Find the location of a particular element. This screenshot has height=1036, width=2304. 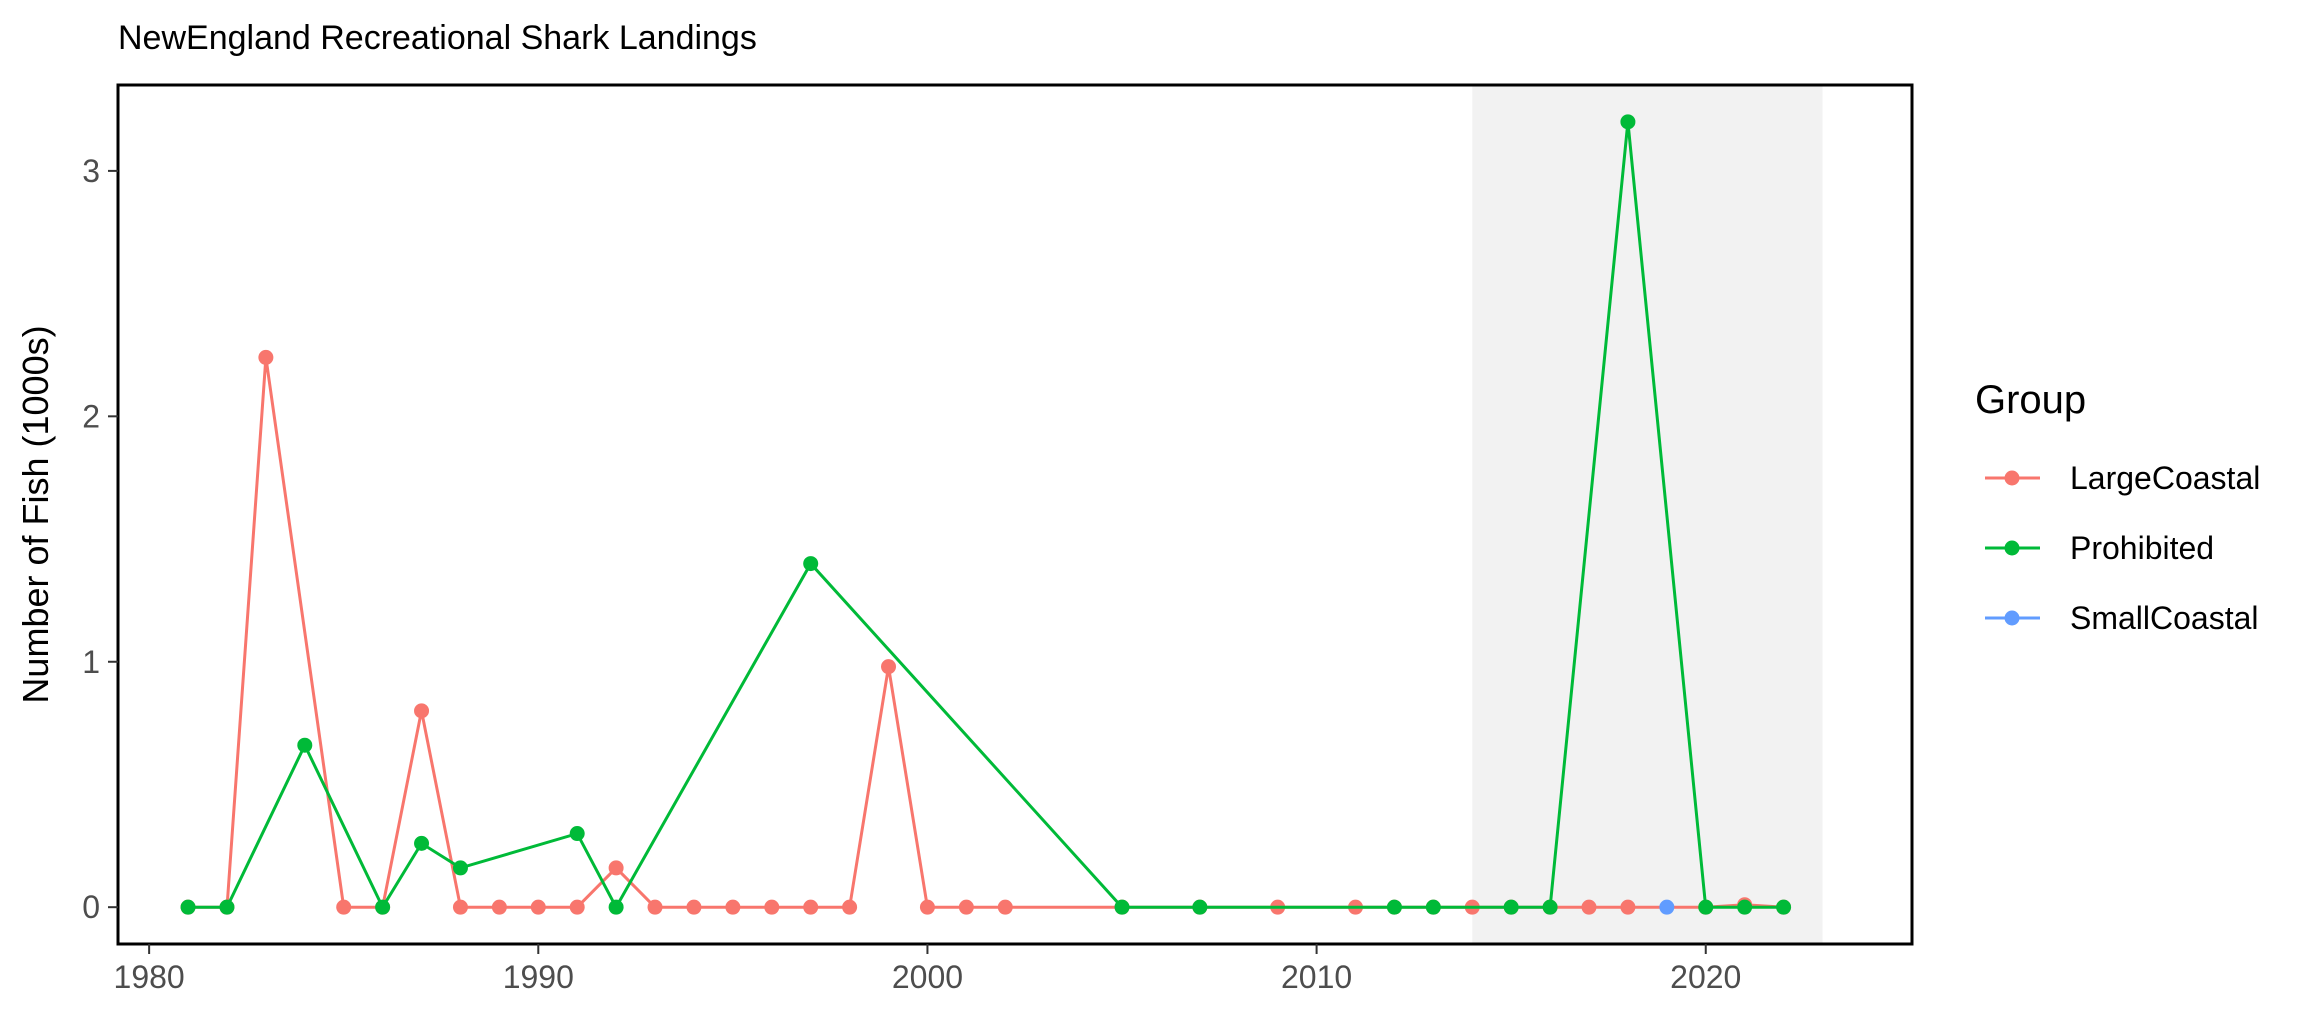

legend-label: SmallCoastal is located at coordinates (2164, 618).